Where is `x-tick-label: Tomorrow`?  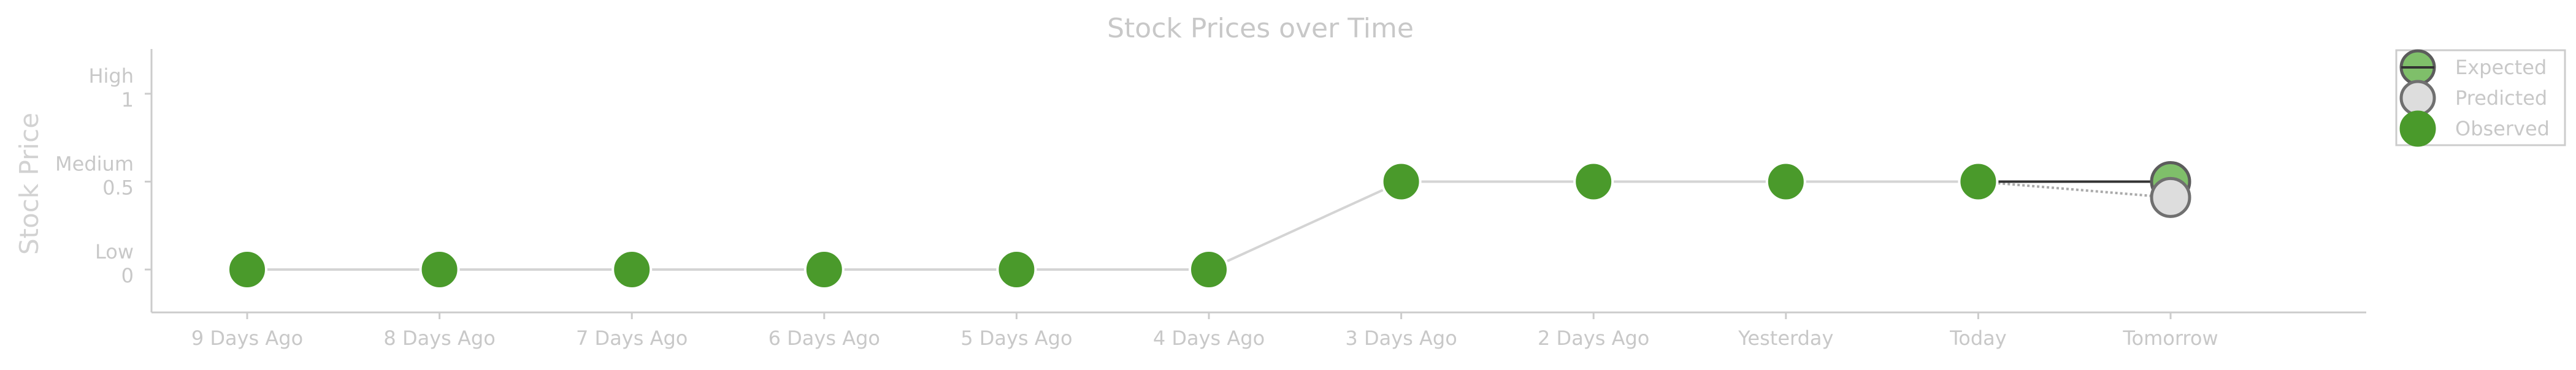 x-tick-label: Tomorrow is located at coordinates (2170, 338).